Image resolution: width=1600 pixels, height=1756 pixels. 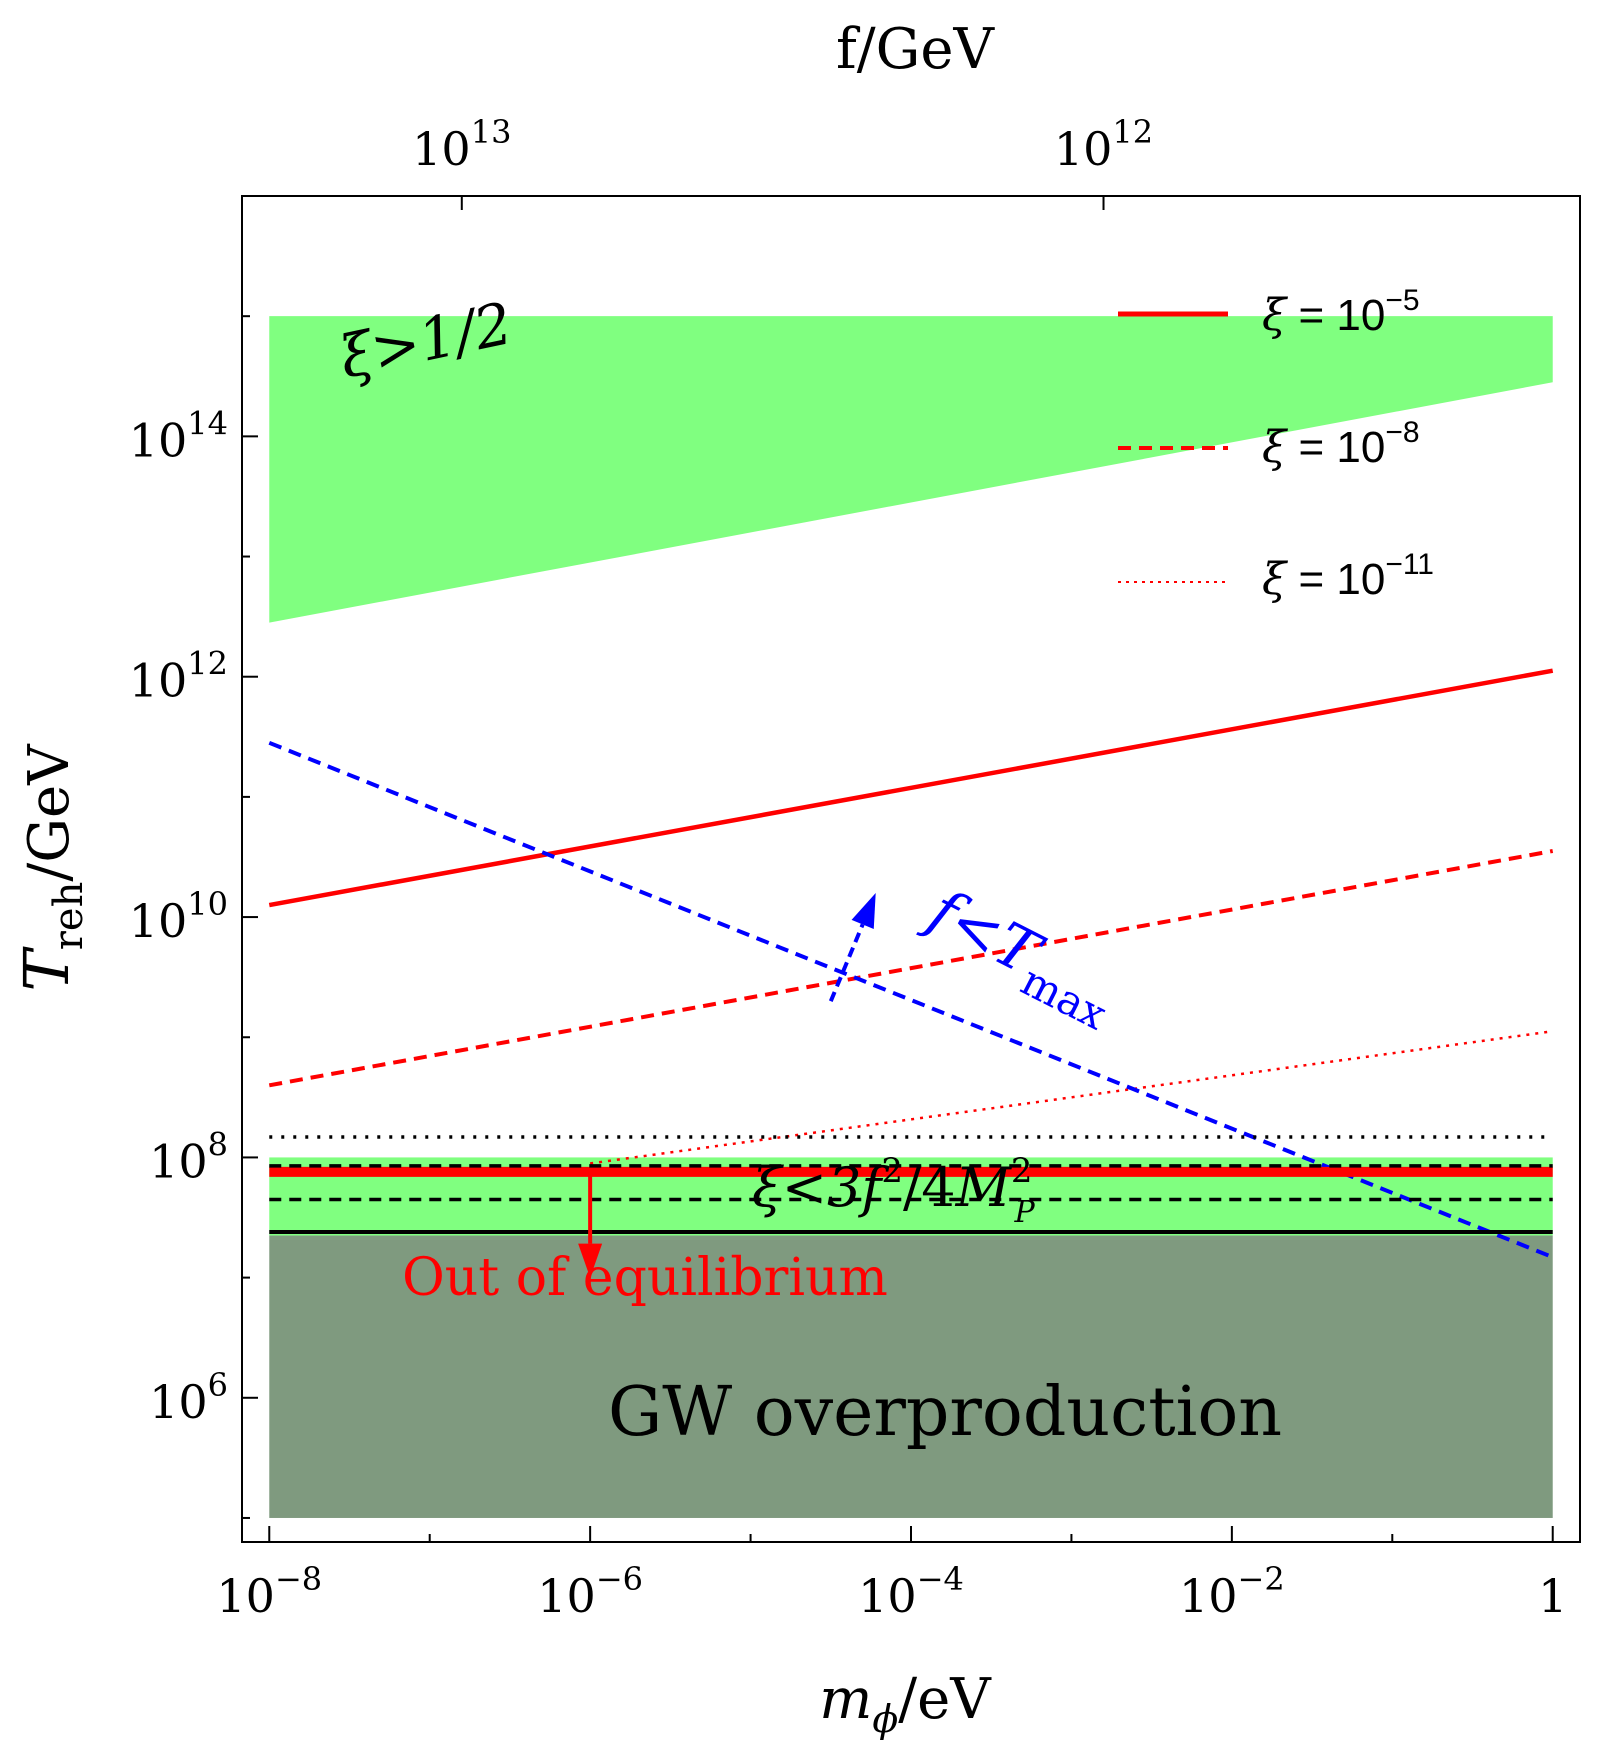 What do you see at coordinates (178, 676) in the screenshot?
I see `y-tick-label-3: 10¹²` at bounding box center [178, 676].